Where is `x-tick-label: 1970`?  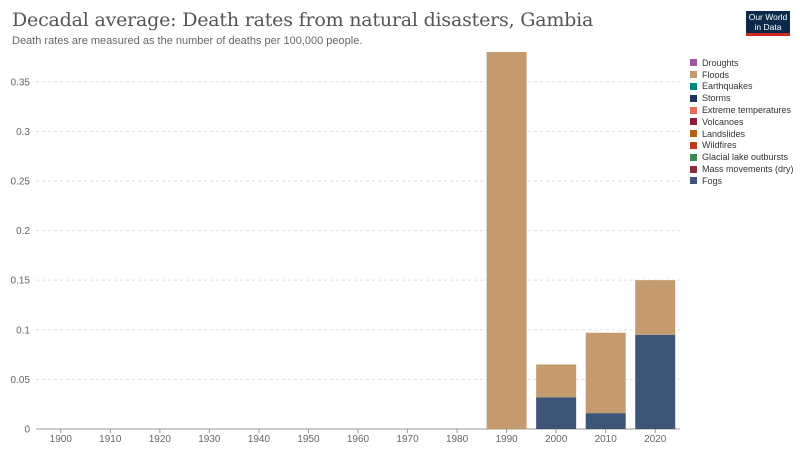
x-tick-label: 1970 is located at coordinates (407, 439).